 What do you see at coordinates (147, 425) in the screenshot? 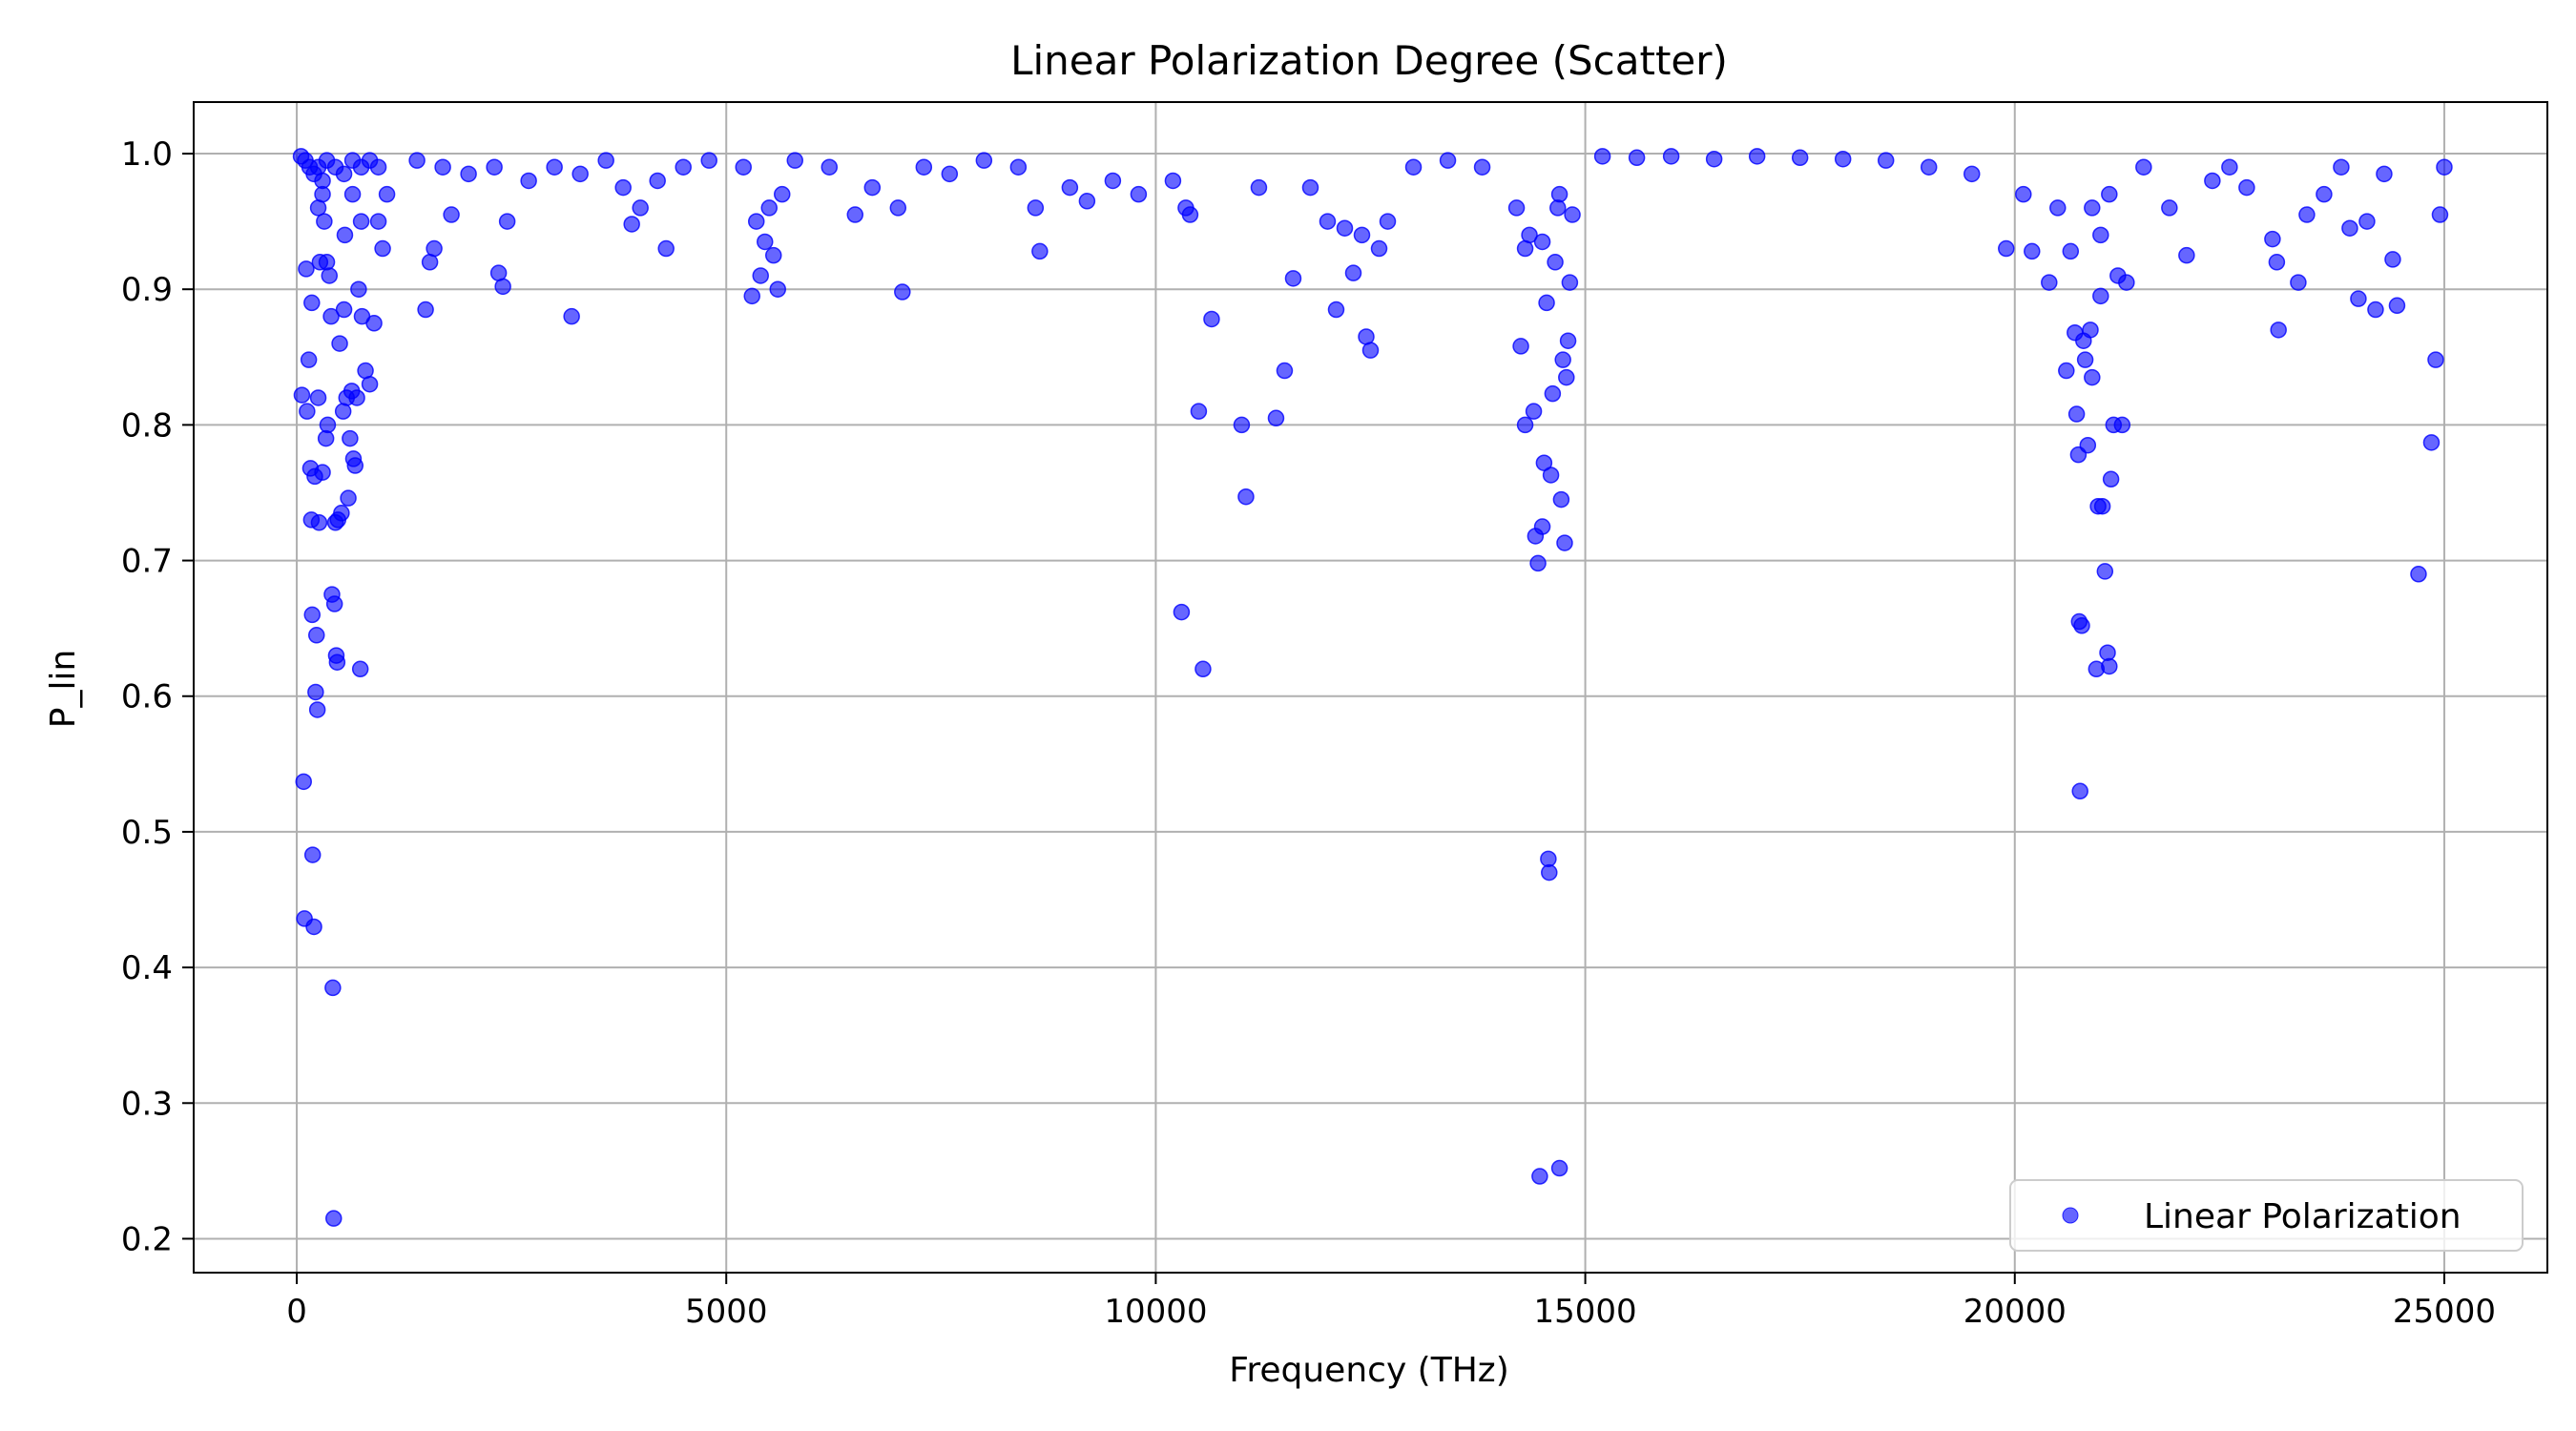
I see `y-tick-label: 0.8` at bounding box center [147, 425].